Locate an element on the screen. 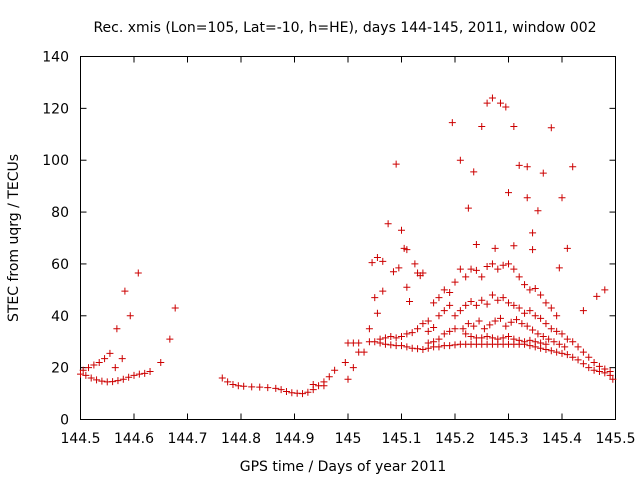 This screenshot has height=480, width=640. x-tick-label: 144.7 is located at coordinates (187, 439).